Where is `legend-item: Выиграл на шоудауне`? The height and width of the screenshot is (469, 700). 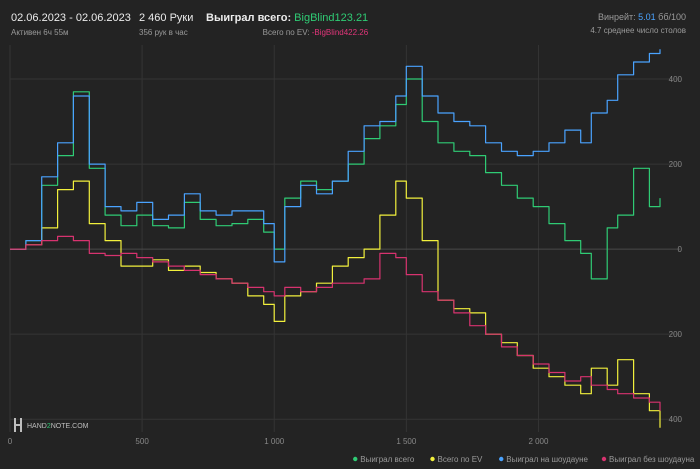 legend-item: Выиграл на шоудауне is located at coordinates (544, 459).